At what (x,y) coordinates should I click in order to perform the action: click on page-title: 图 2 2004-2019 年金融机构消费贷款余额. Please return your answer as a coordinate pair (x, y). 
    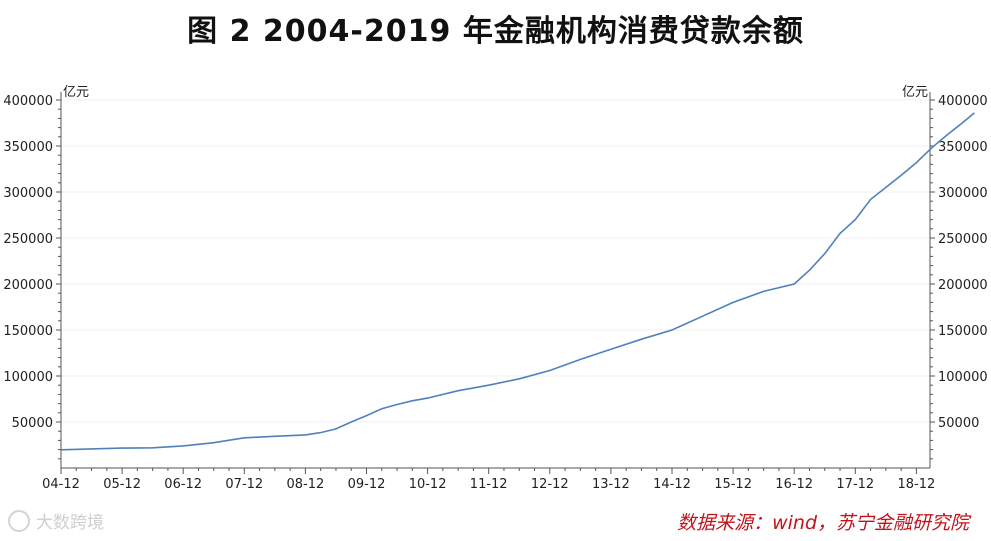
    Looking at the image, I should click on (495, 31).